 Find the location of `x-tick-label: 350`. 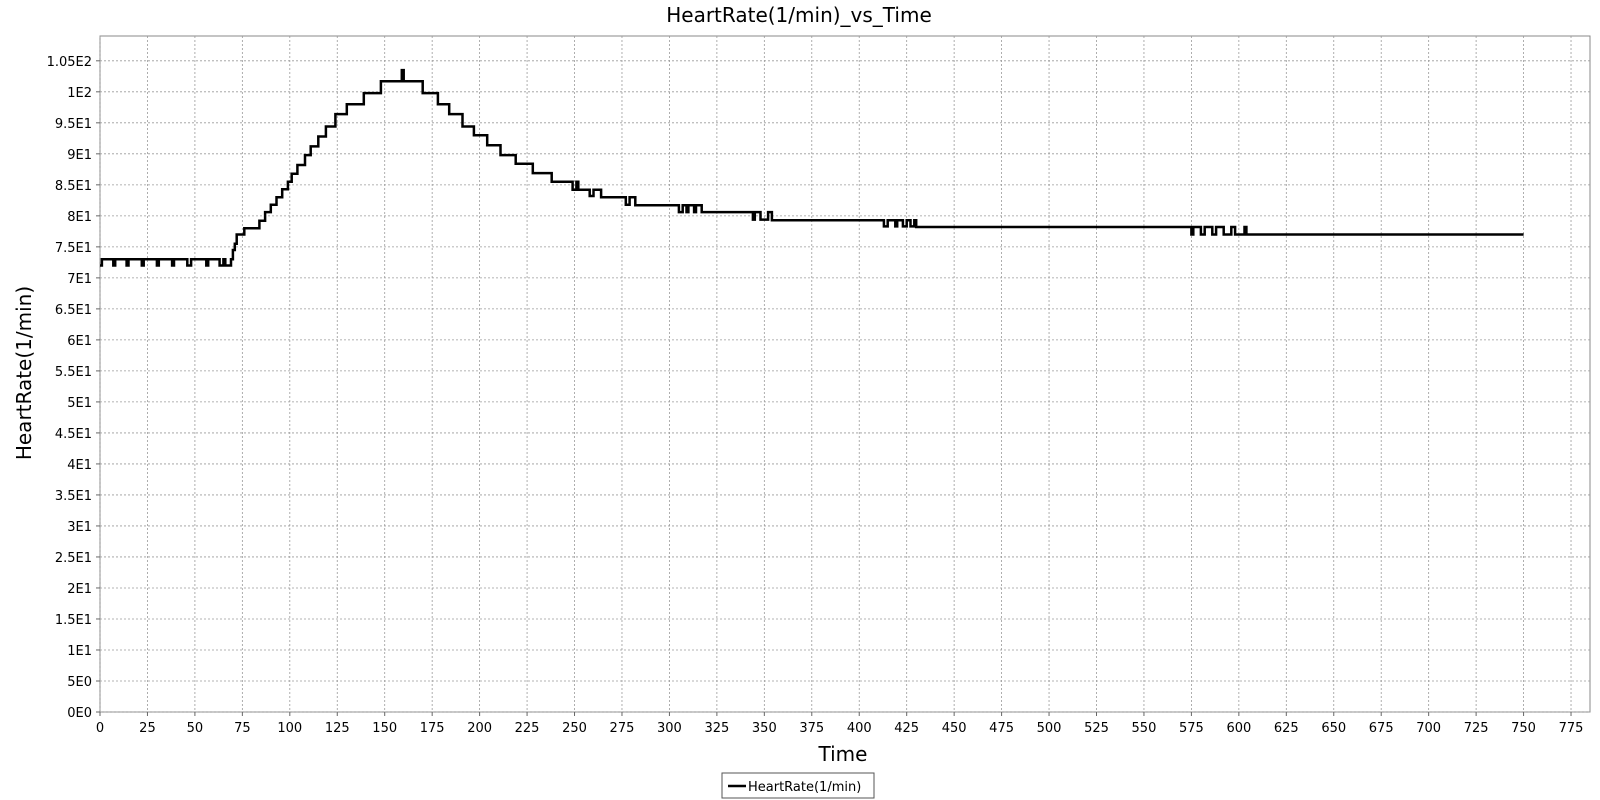

x-tick-label: 350 is located at coordinates (764, 728).